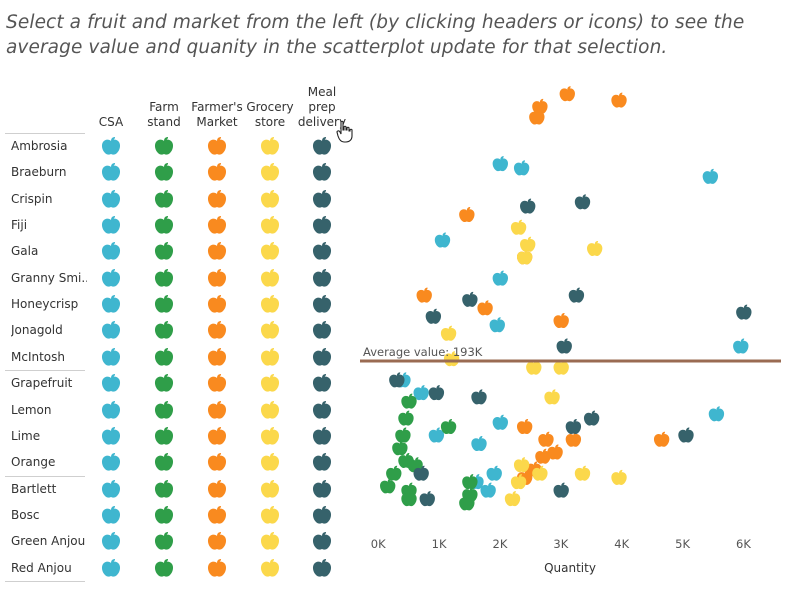 The image size is (801, 599). I want to click on fruit-label: Green Anjou, so click(48, 541).